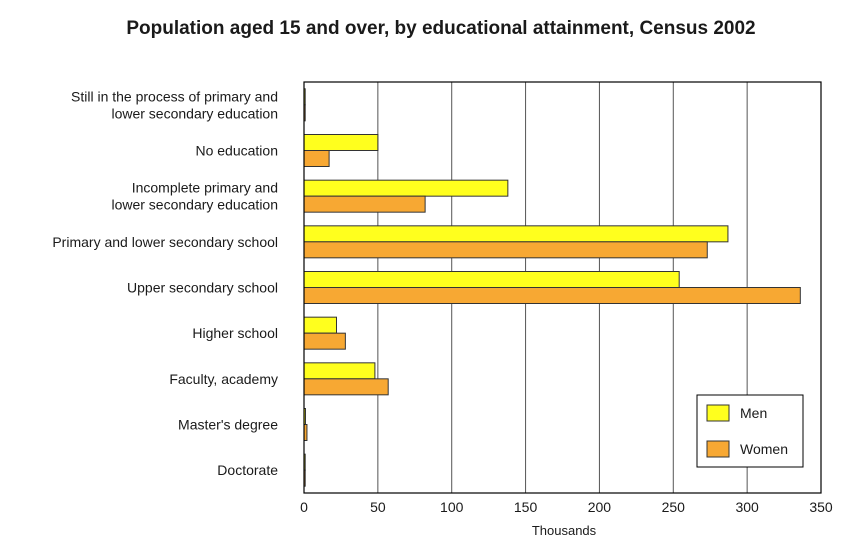 The width and height of the screenshot is (842, 537). I want to click on legend: Men Women, so click(750, 431).